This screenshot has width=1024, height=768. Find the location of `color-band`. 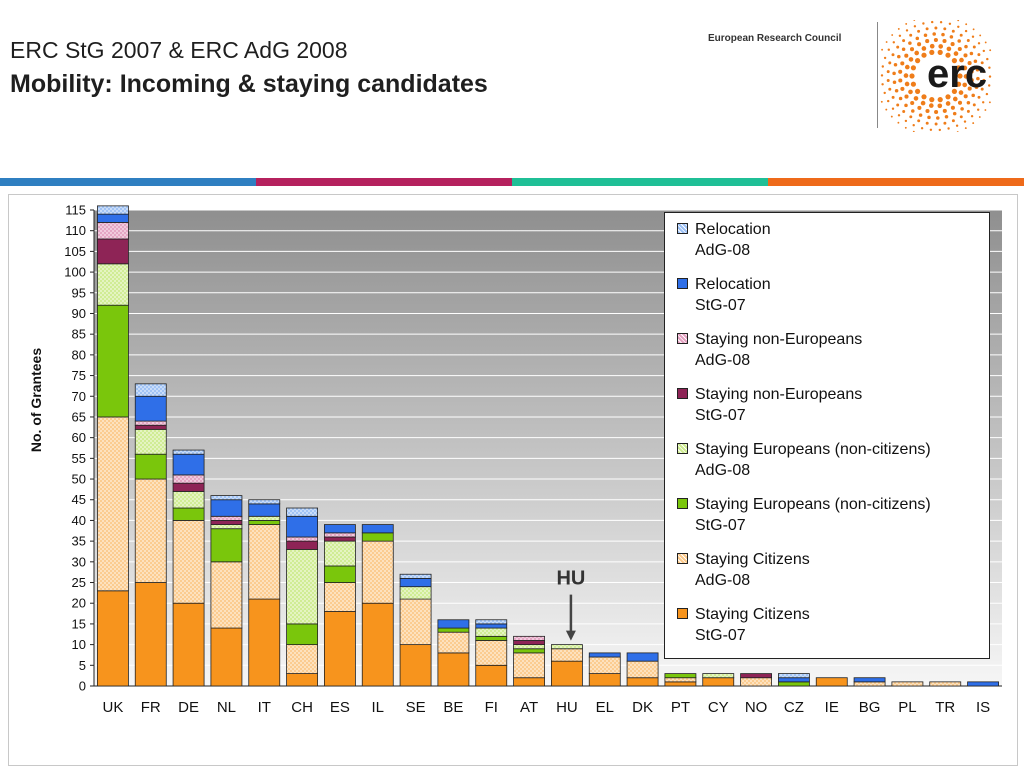

color-band is located at coordinates (512, 182).